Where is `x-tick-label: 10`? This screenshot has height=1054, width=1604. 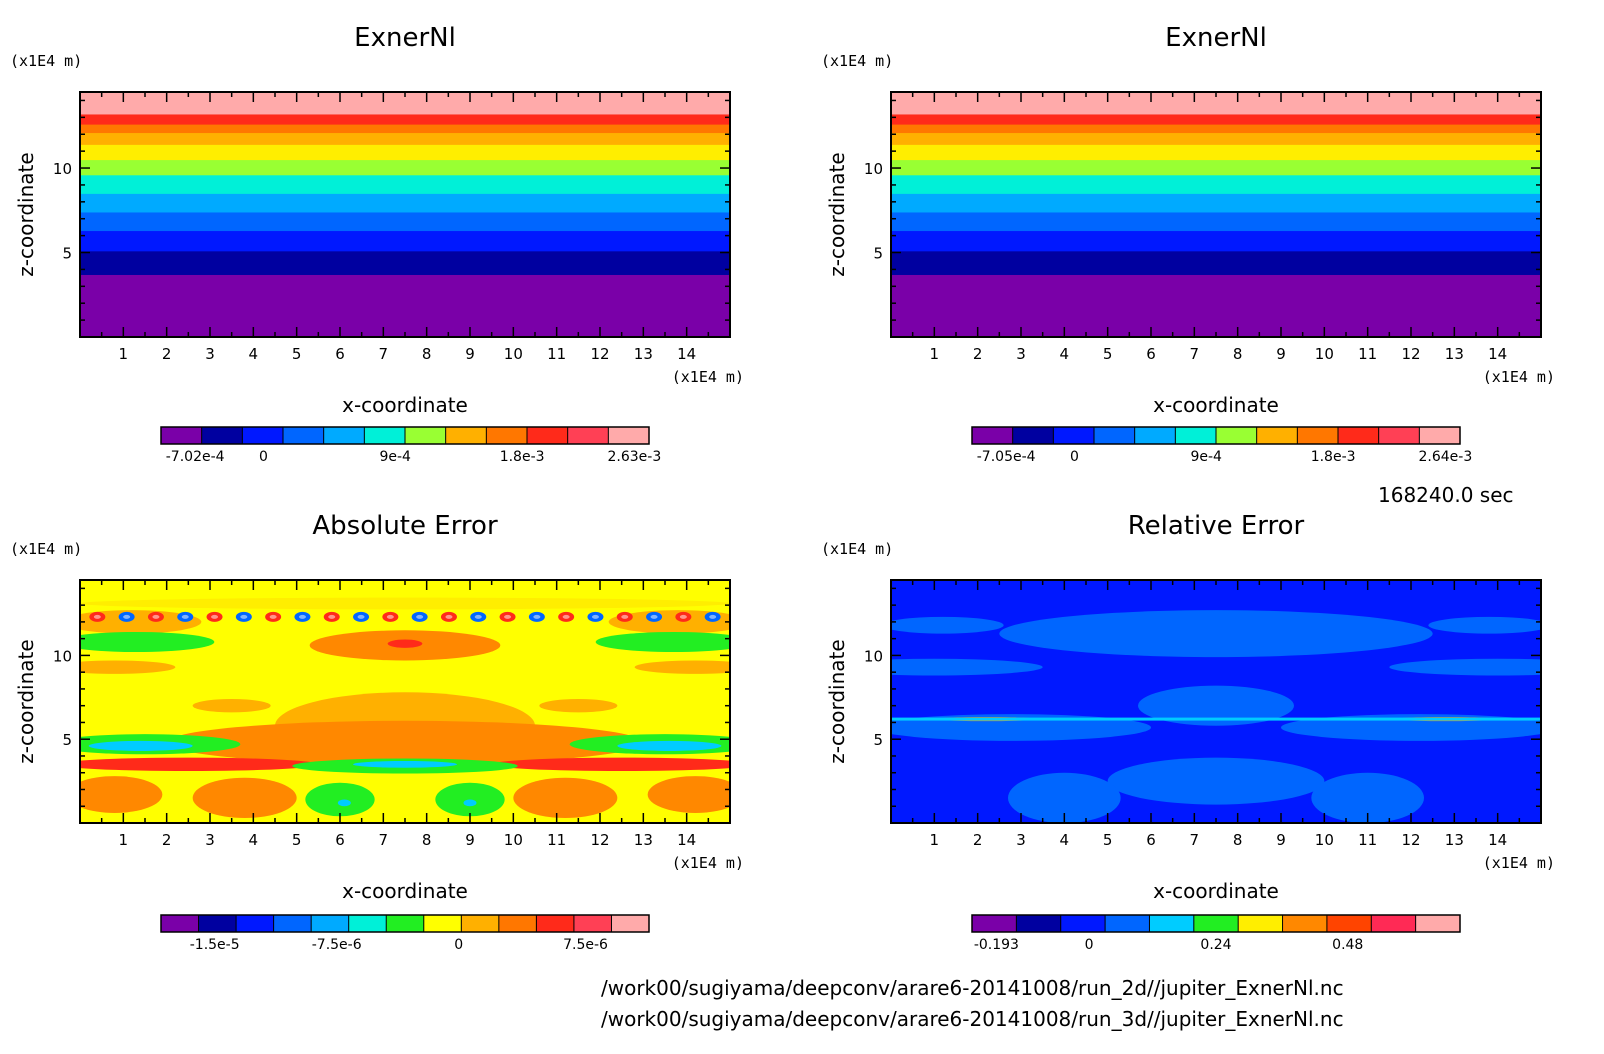 x-tick-label: 10 is located at coordinates (513, 840).